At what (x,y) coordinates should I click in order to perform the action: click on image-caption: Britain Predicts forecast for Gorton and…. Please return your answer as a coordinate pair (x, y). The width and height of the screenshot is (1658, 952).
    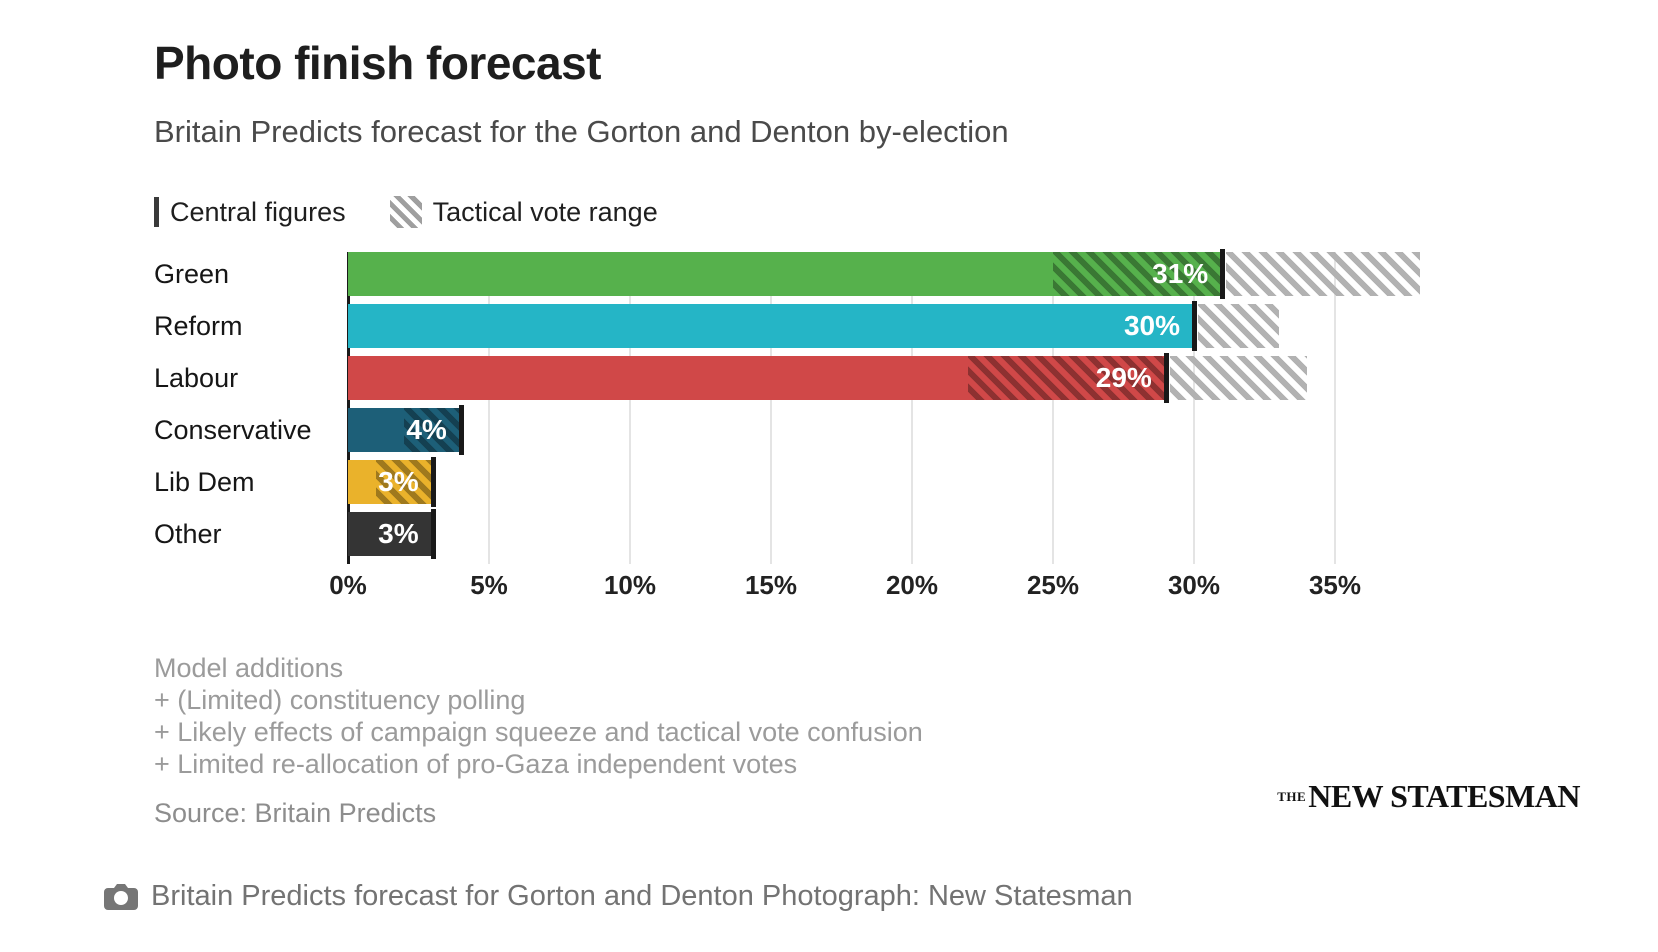
    Looking at the image, I should click on (618, 896).